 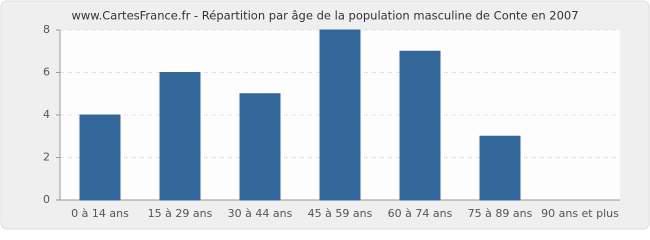 What do you see at coordinates (340, 213) in the screenshot?
I see `x-tick-label: 45 à 59 ans` at bounding box center [340, 213].